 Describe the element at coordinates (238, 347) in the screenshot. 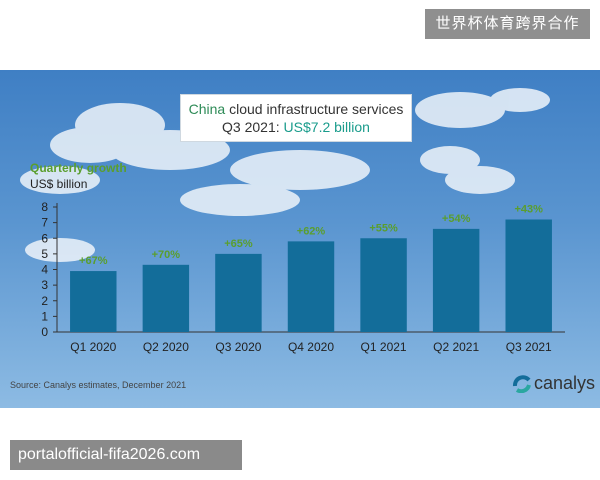

I see `x-tick-label: Q3 2020` at that location.